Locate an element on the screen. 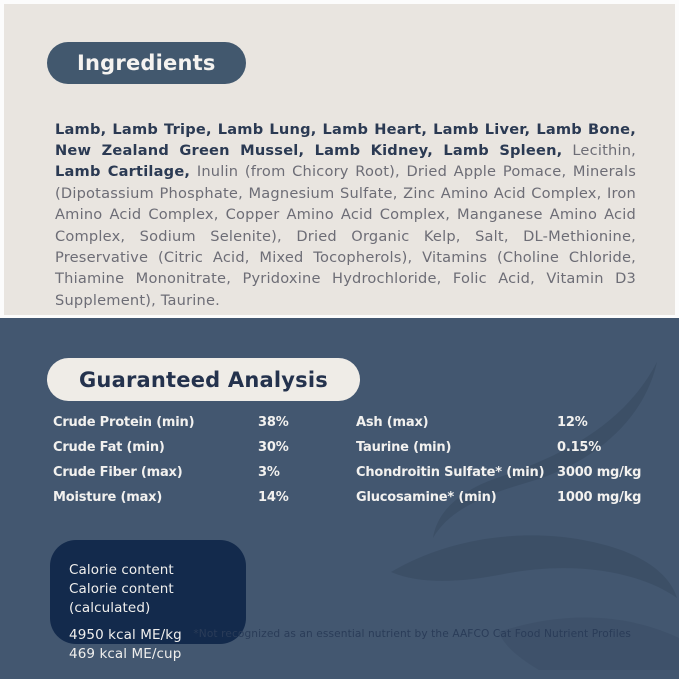 The height and width of the screenshot is (679, 679). analysis-label: Crude Fiber (max) is located at coordinates (118, 472).